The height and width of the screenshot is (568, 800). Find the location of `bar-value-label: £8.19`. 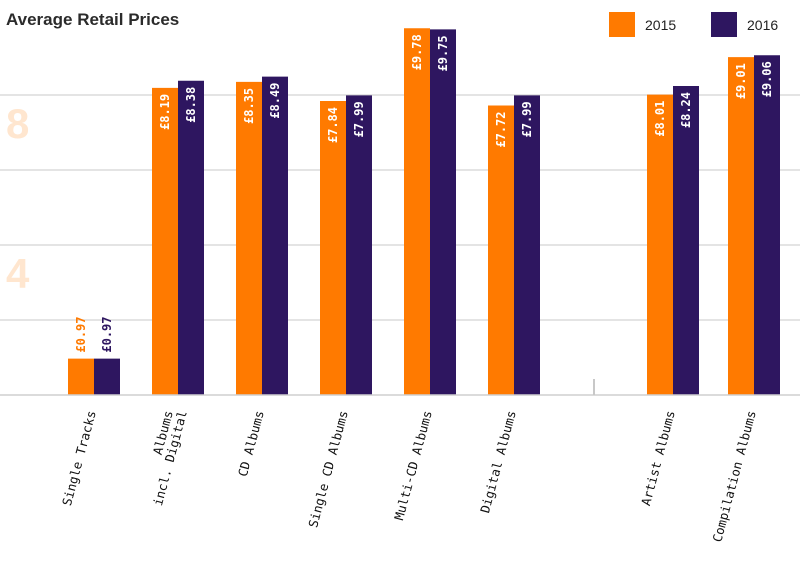

bar-value-label: £8.19 is located at coordinates (165, 112).